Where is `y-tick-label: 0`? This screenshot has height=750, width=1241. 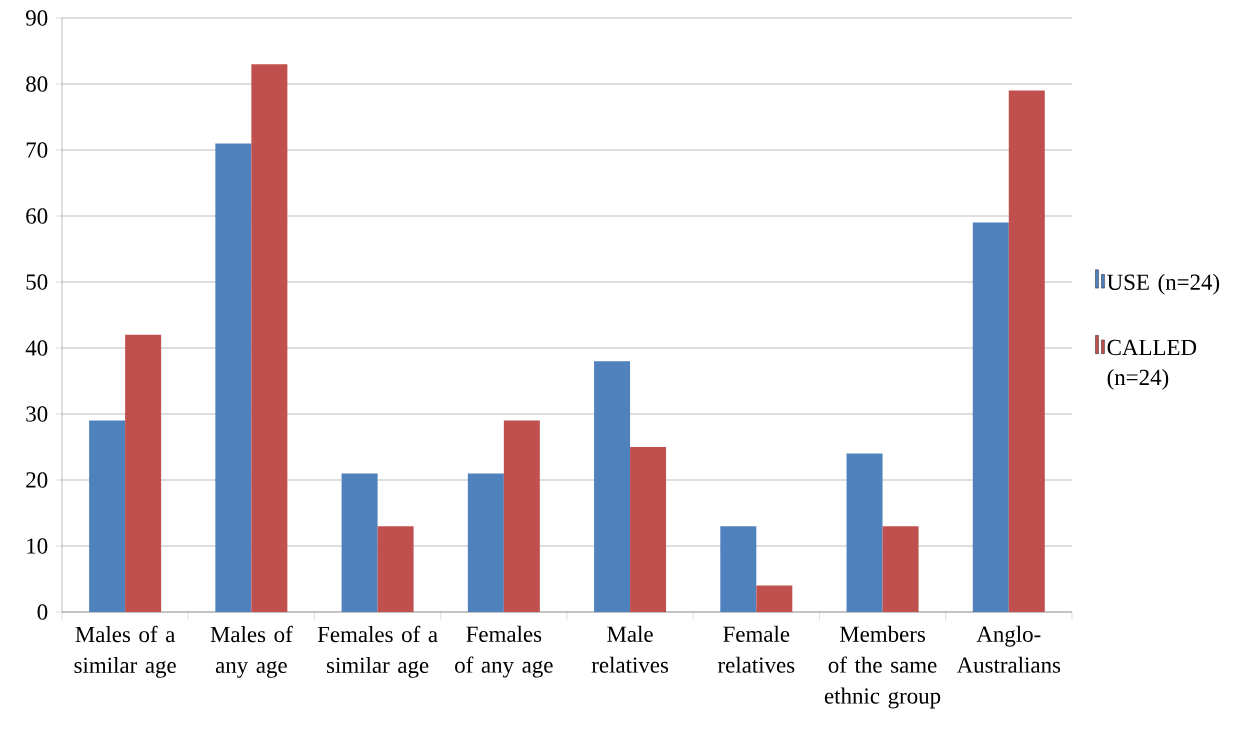
y-tick-label: 0 is located at coordinates (42, 612).